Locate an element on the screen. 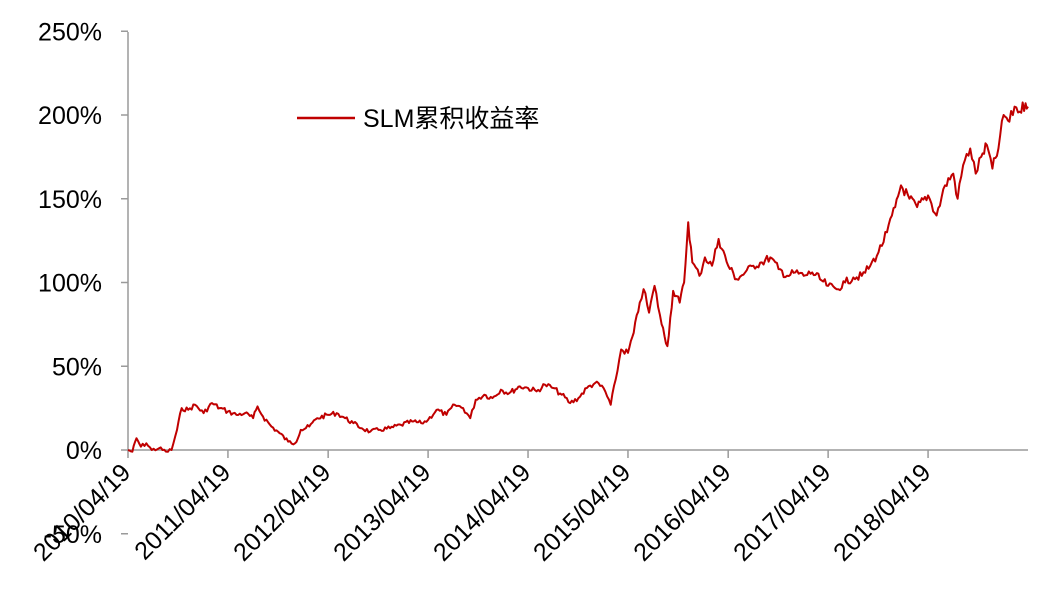 The image size is (1041, 615). y-tick-label: 100% is located at coordinates (70, 284).